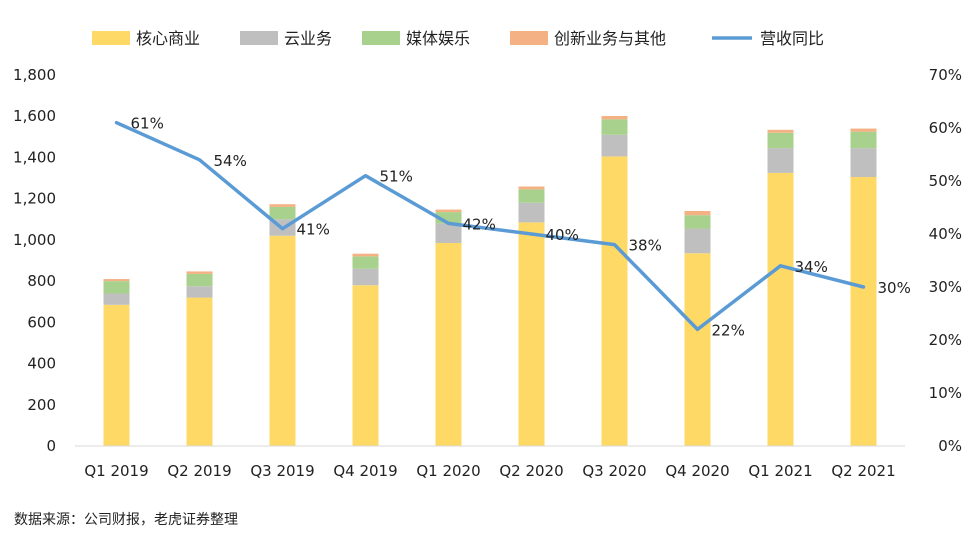 This screenshot has height=534, width=967. Describe the element at coordinates (697, 471) in the screenshot. I see `x-tick-label: Q4 2020` at that location.